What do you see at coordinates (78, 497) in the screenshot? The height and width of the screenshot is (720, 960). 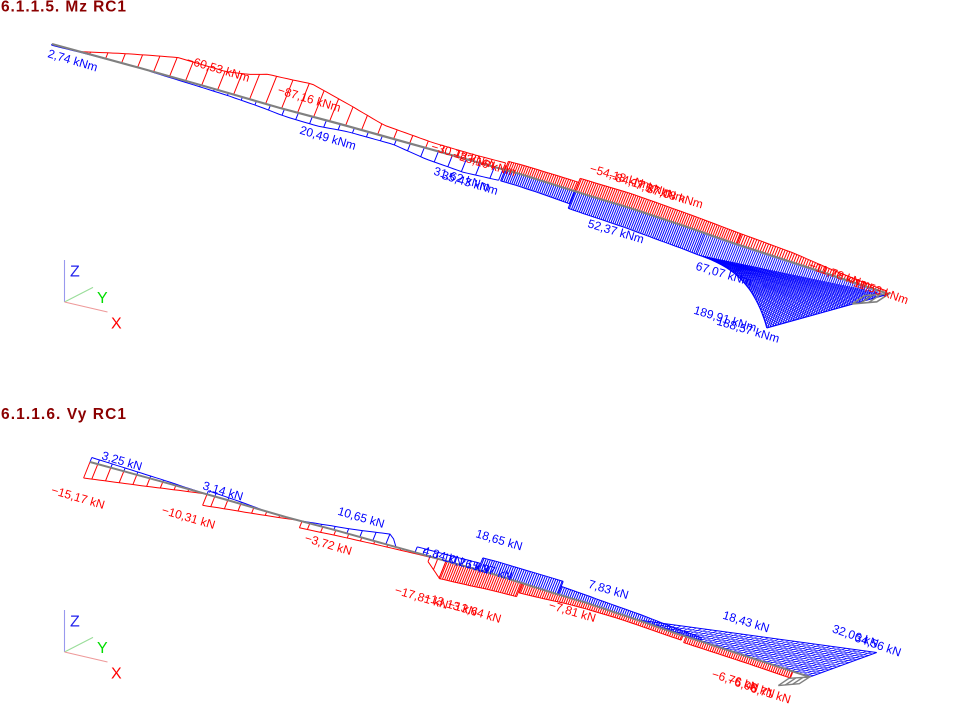 I see `svg-text: −15,17 kN` at bounding box center [78, 497].